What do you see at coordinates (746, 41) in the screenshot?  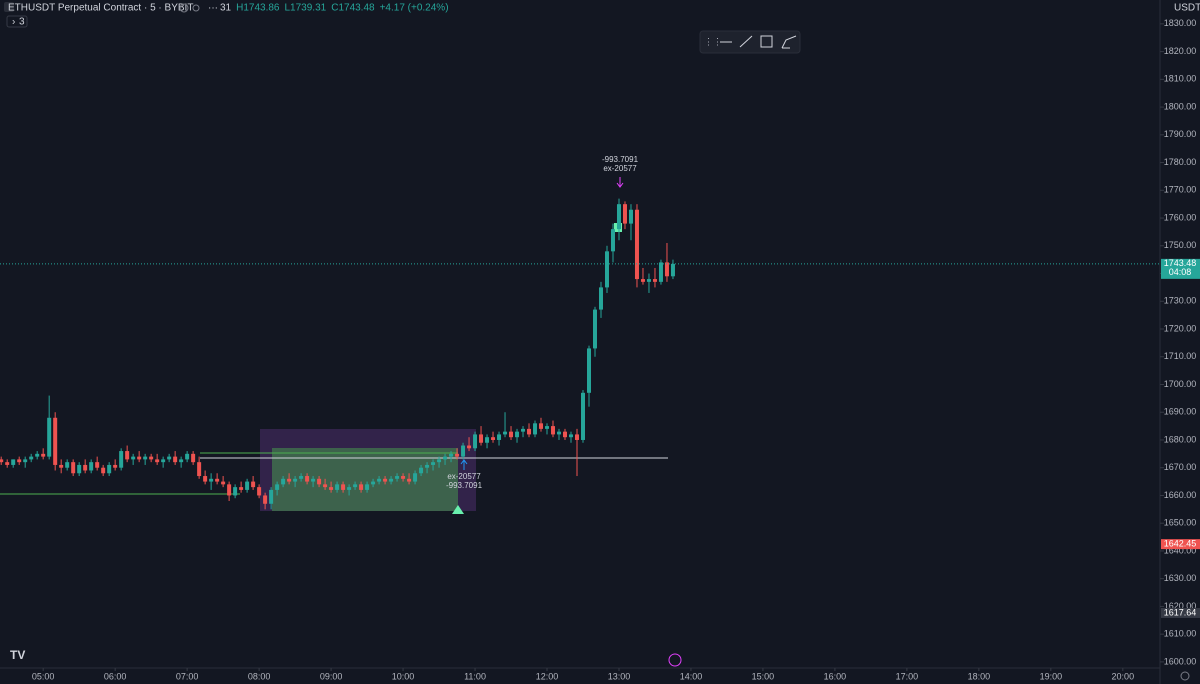 I see `tool-trend-line` at bounding box center [746, 41].